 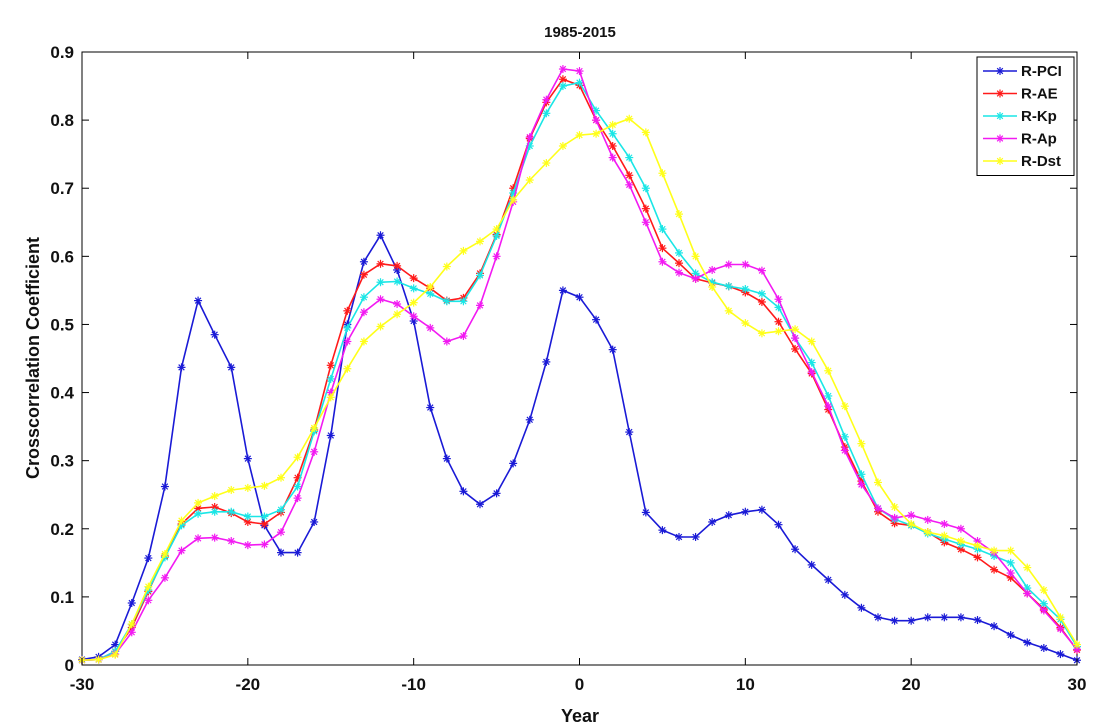 What do you see at coordinates (413, 684) in the screenshot?
I see `x-tick-label: -10` at bounding box center [413, 684].